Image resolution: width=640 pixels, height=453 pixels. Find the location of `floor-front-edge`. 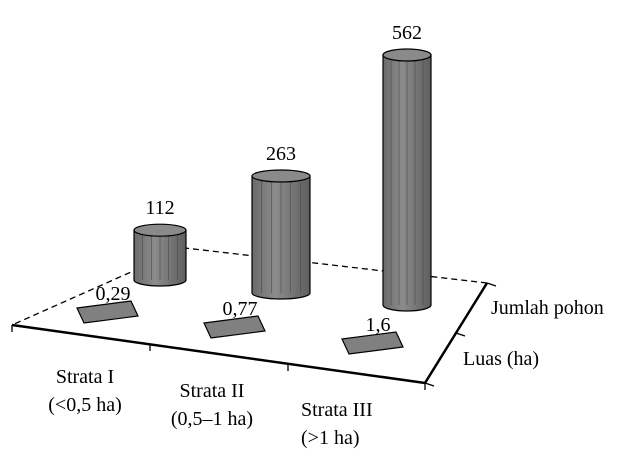

floor-front-edge is located at coordinates (218, 354).